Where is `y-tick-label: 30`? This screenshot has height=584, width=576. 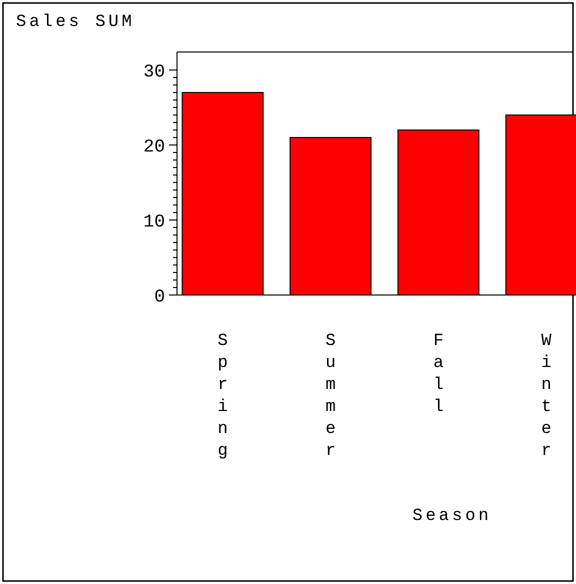
y-tick-label: 30 is located at coordinates (154, 72).